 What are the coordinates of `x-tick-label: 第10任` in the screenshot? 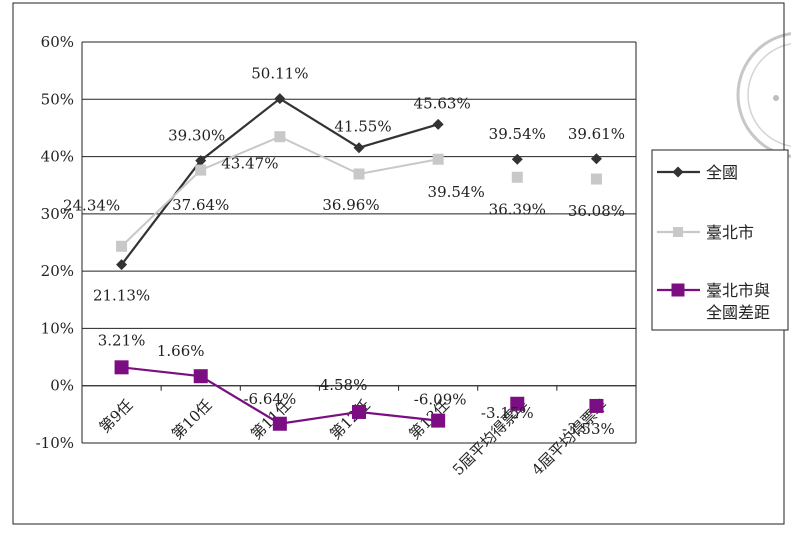 It's located at (191, 419).